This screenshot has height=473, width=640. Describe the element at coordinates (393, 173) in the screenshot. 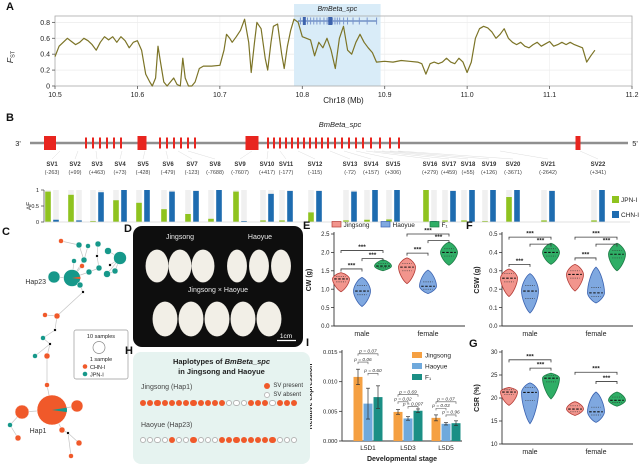

I see `sv-size: (+306)` at that location.